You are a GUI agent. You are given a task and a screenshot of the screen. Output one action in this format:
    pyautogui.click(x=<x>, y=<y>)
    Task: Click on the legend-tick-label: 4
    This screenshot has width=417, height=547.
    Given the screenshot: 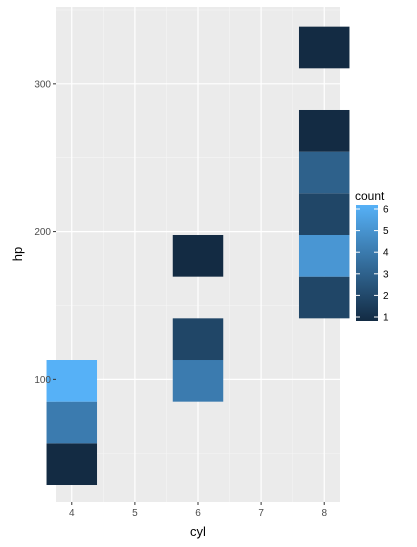 What is the action you would take?
    pyautogui.click(x=386, y=253)
    